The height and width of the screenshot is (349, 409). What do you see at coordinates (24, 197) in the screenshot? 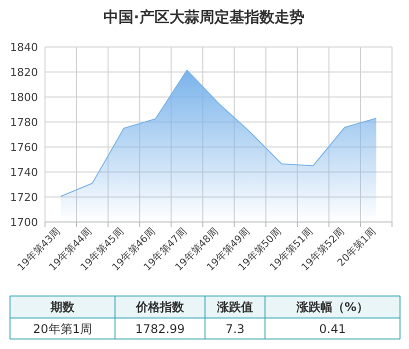
I see `y-tick-label: 1720` at bounding box center [24, 197].